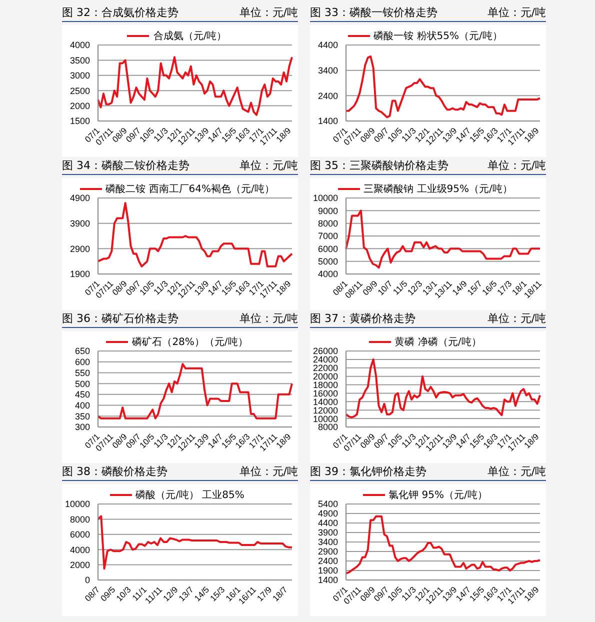 This screenshot has height=622, width=595. I want to click on chart-title: 图 37：黄磷价格走势, so click(363, 318).